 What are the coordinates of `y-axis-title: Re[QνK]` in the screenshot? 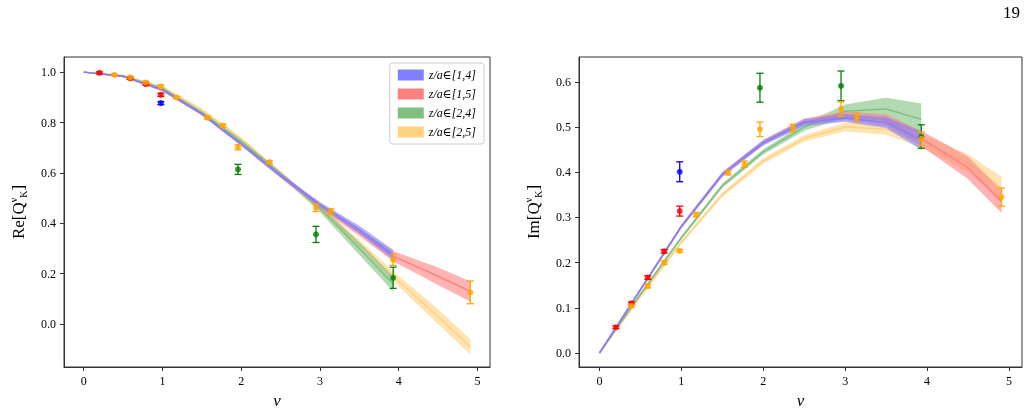 It's located at (18, 212).